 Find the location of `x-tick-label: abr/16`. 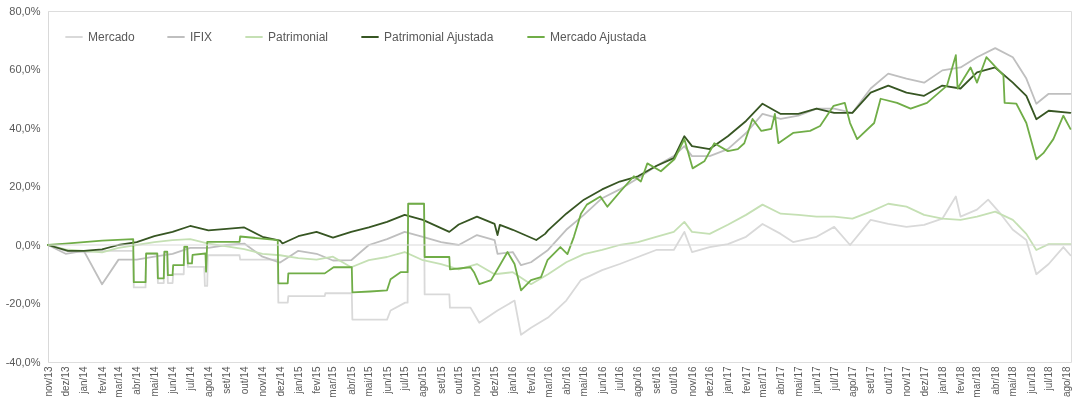

x-tick-label: abr/16 is located at coordinates (566, 380).